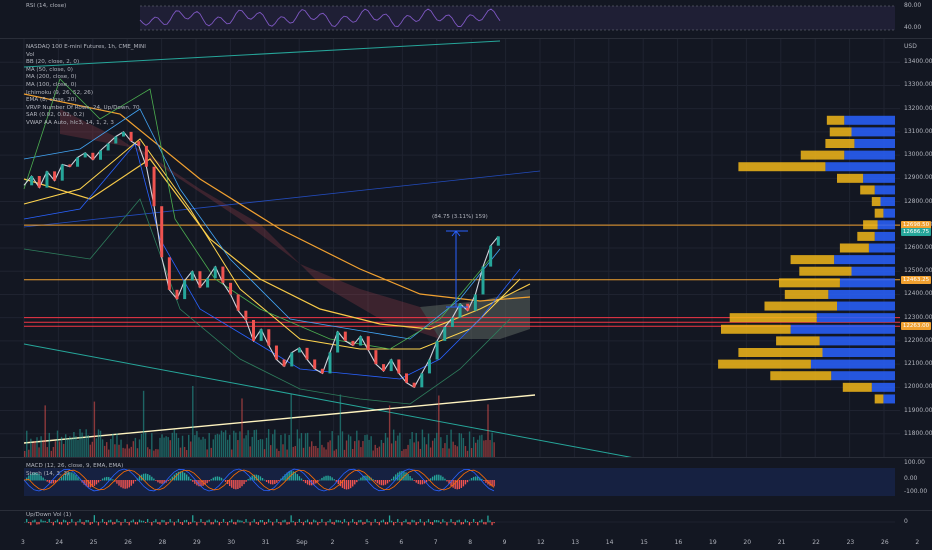  I want to click on y-tick-label: 13200.00, so click(918, 108).